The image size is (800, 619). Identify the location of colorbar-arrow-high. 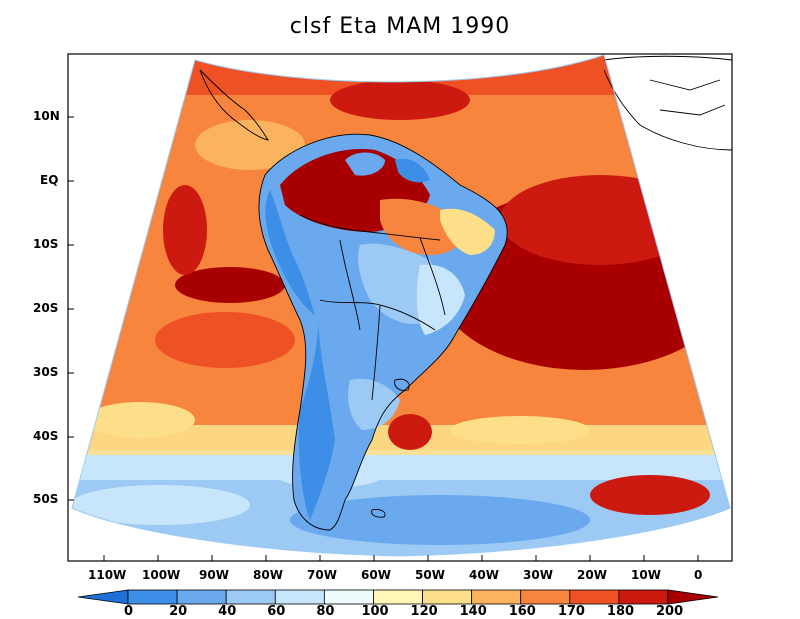
(693, 597).